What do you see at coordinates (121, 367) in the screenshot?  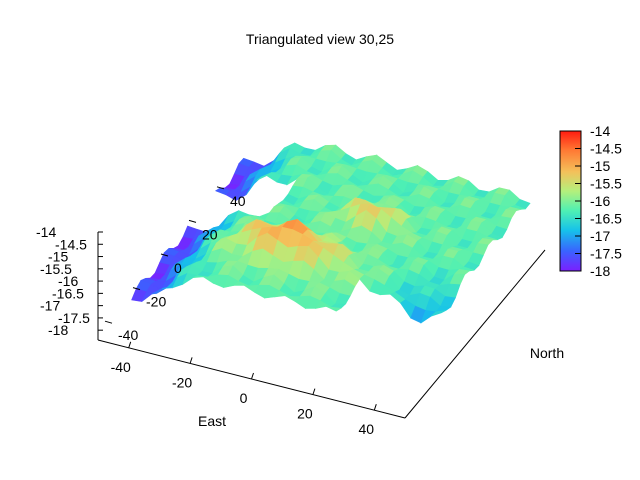 I see `x-tick-label: -40` at bounding box center [121, 367].